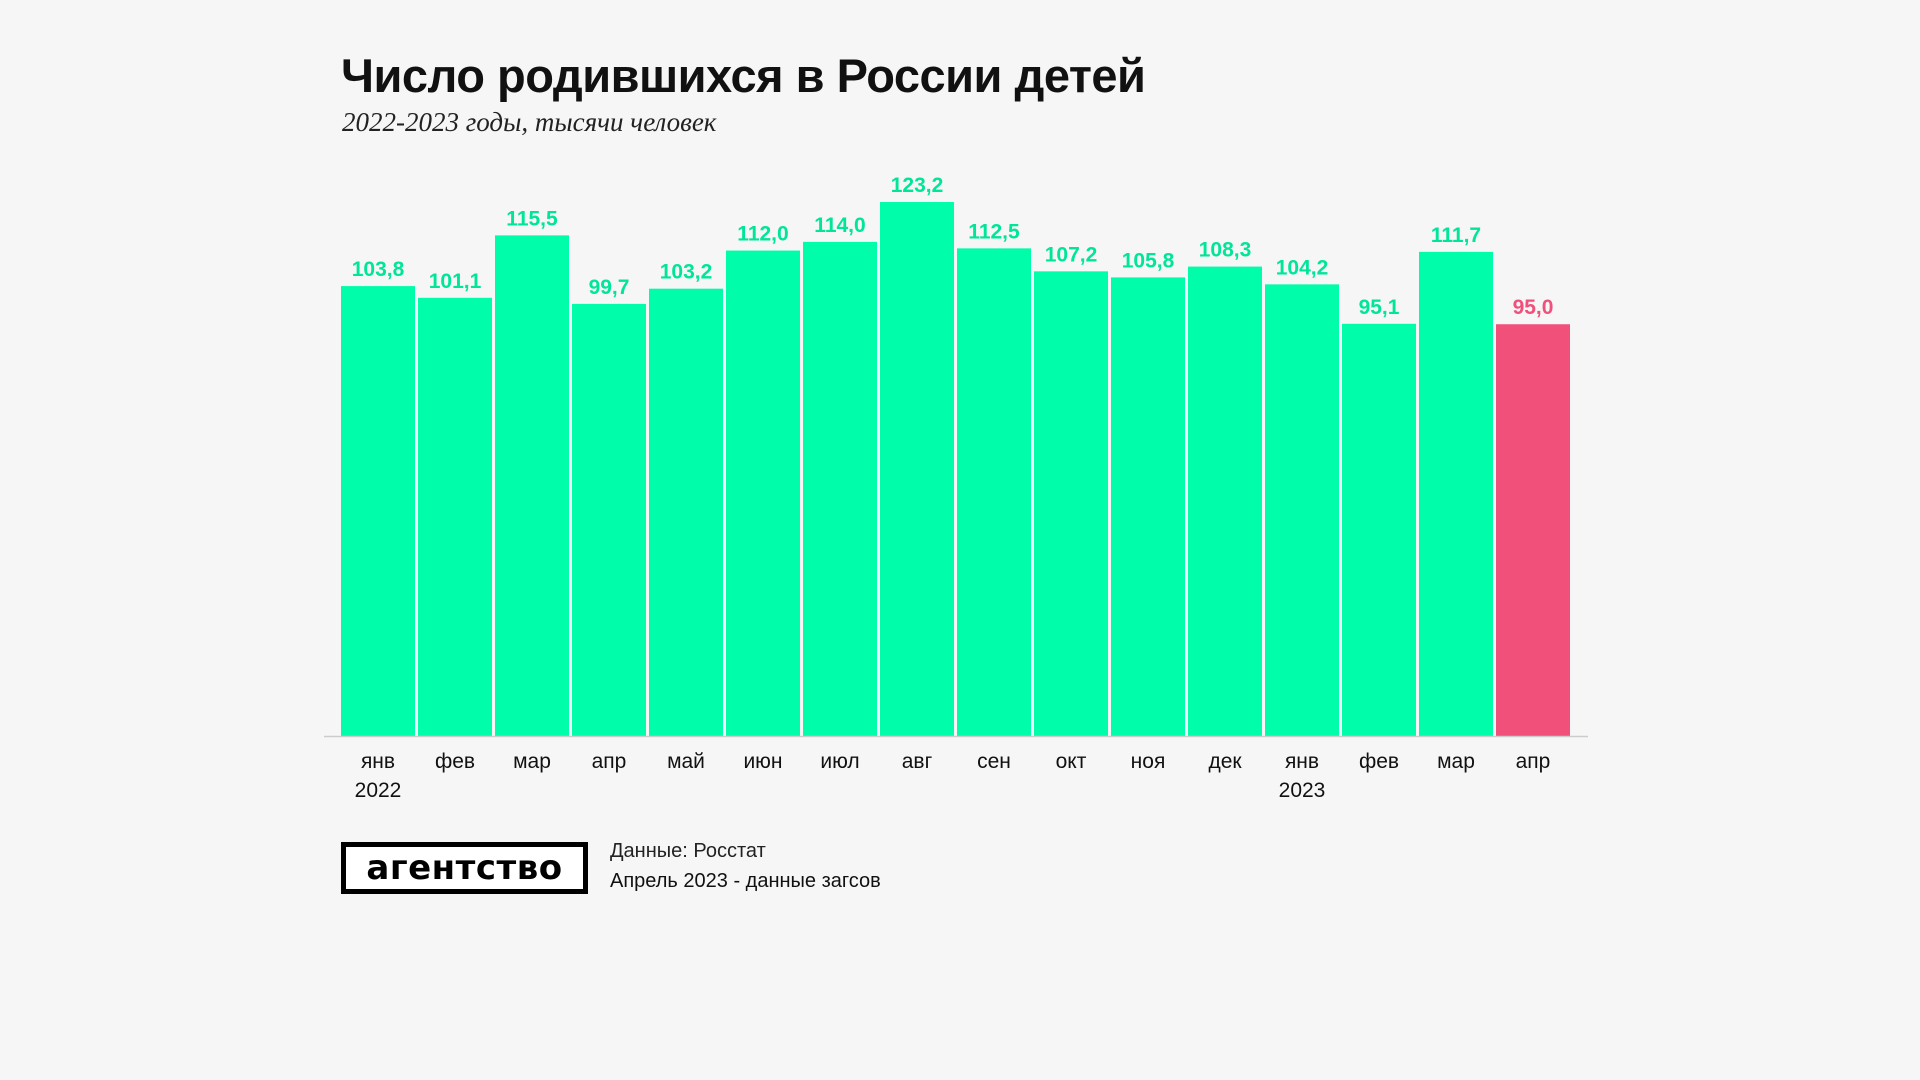 This screenshot has height=1080, width=1920. Describe the element at coordinates (532, 218) in the screenshot. I see `value-label-2: 115,5` at that location.